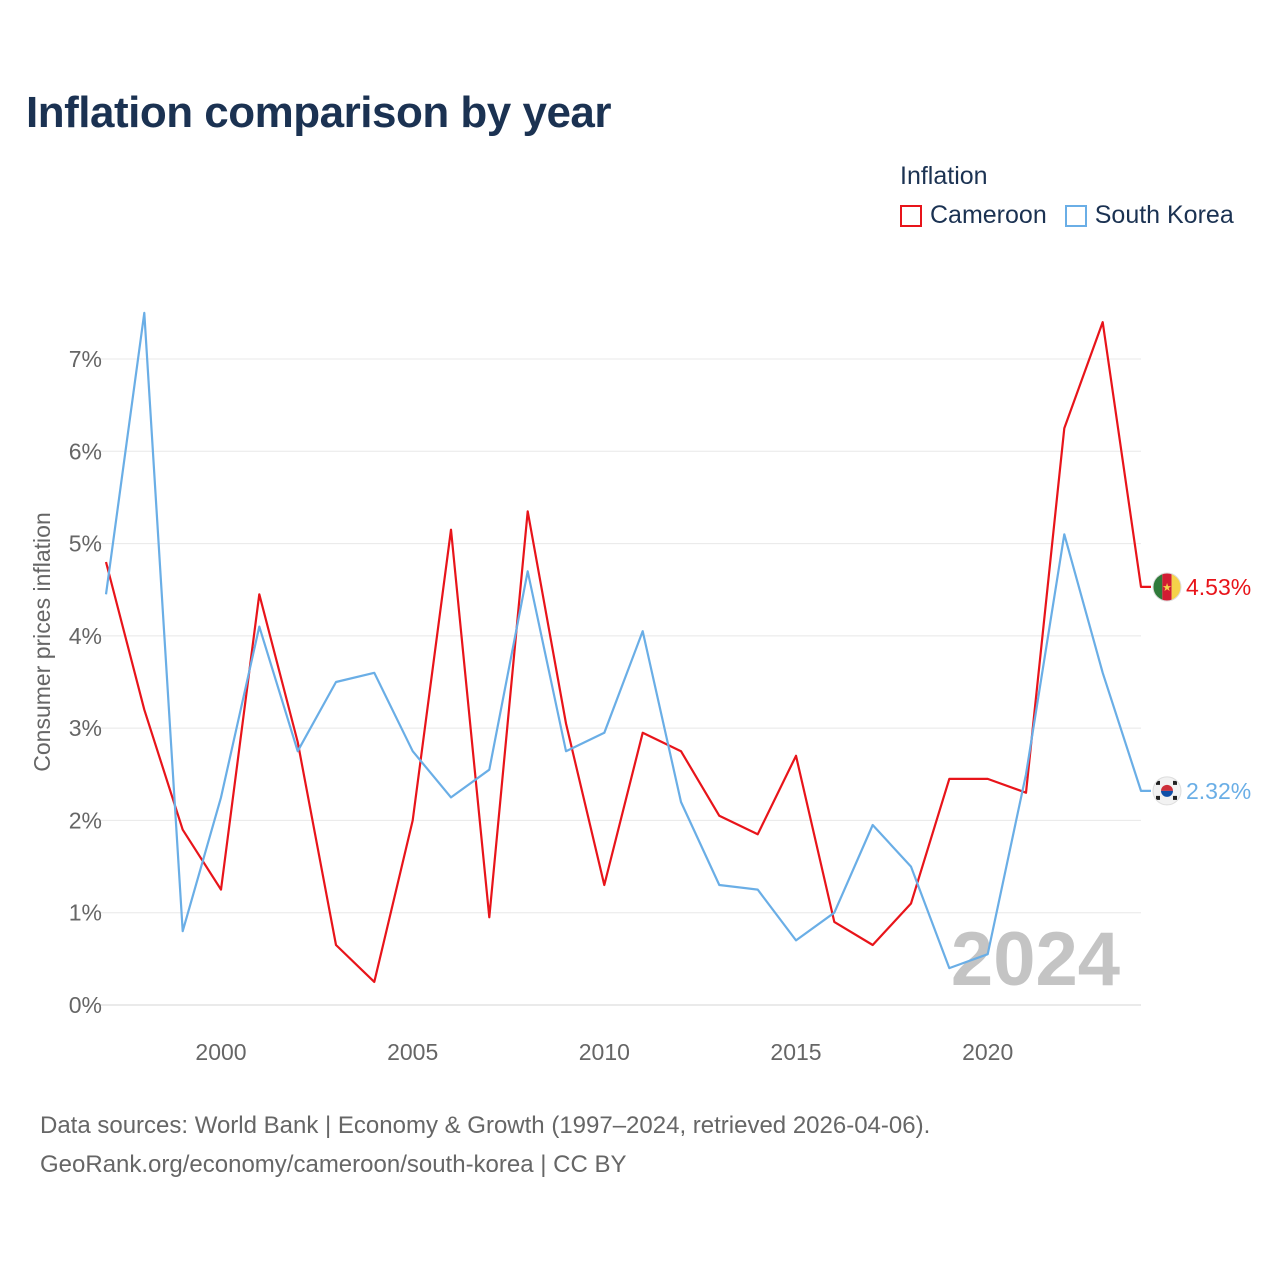 This screenshot has height=1280, width=1280. What do you see at coordinates (1067, 196) in the screenshot?
I see `legend: Inflation Cameroon South Korea` at bounding box center [1067, 196].